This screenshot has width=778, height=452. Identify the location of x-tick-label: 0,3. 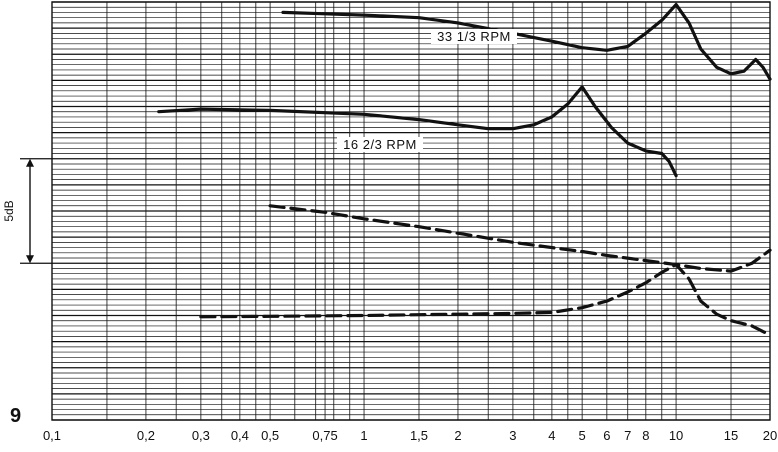
(201, 435).